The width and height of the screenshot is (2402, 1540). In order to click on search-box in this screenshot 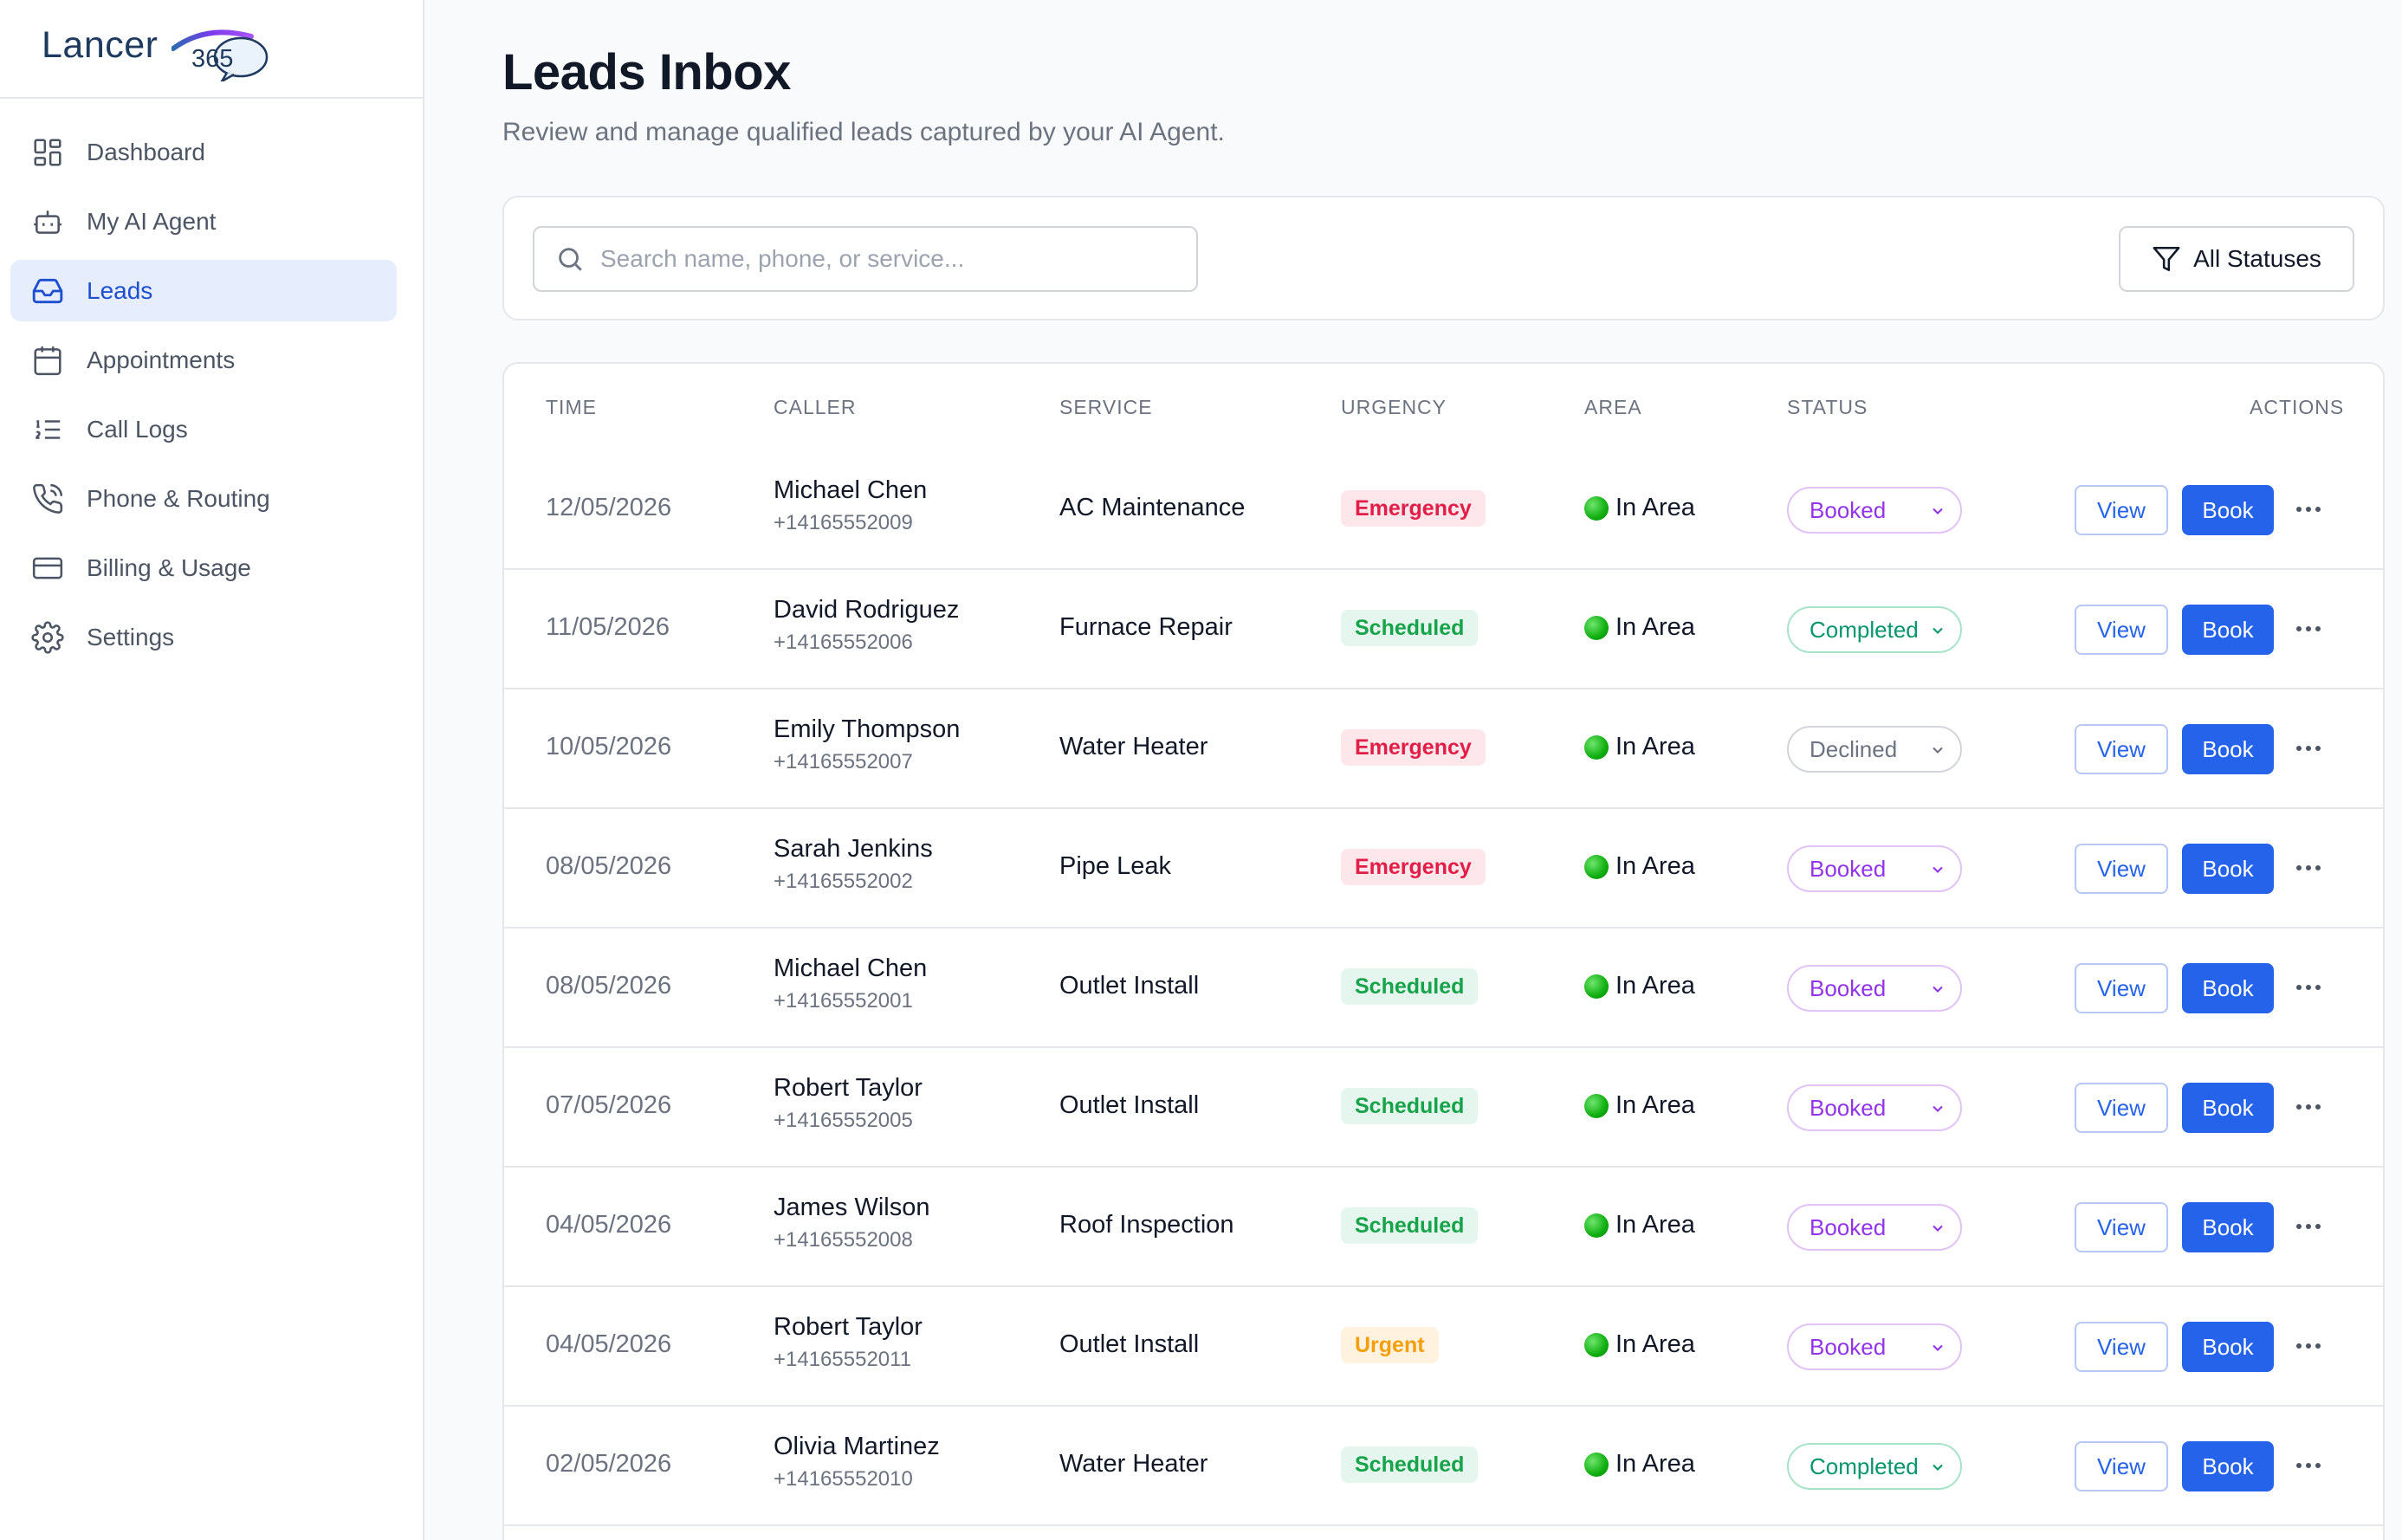, I will do `click(866, 259)`.